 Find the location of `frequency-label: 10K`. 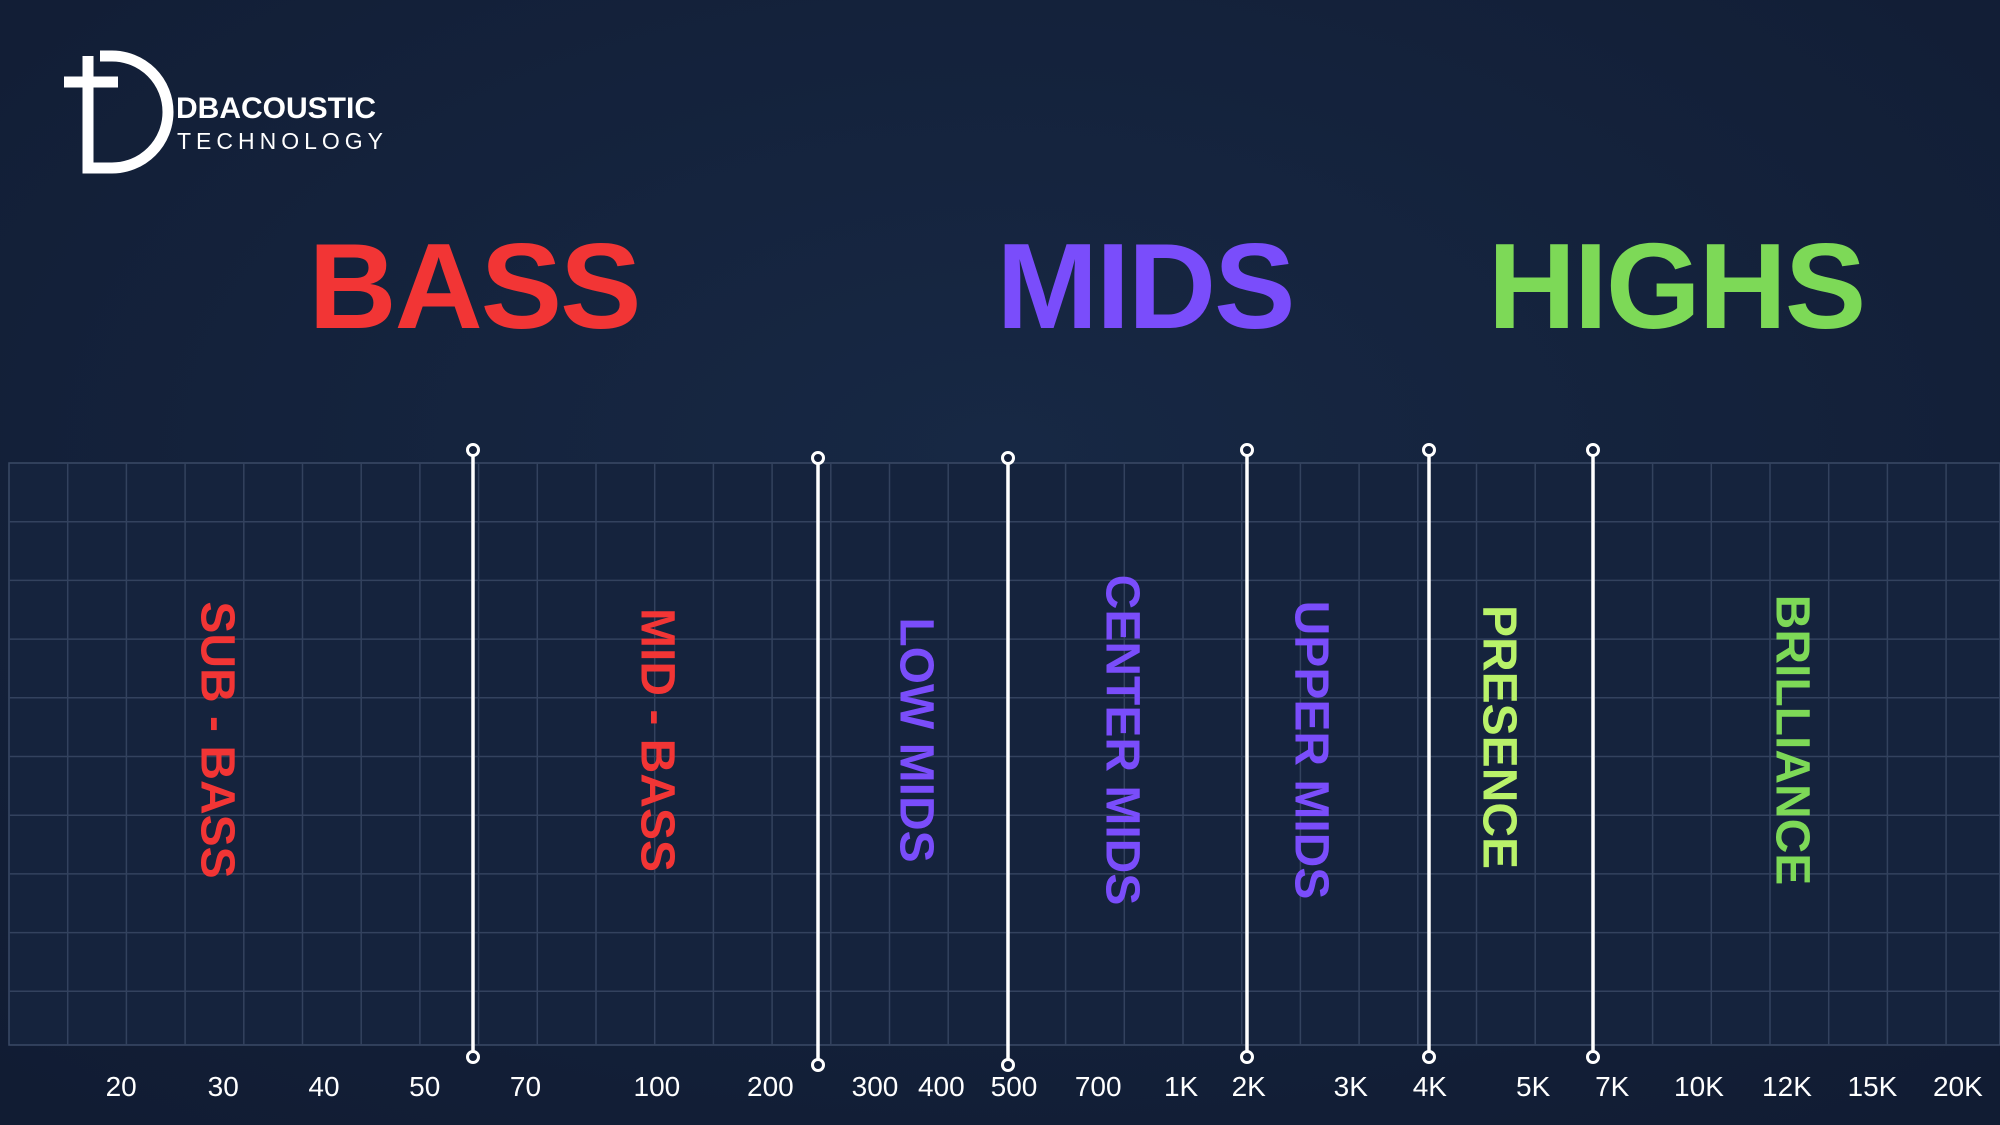

frequency-label: 10K is located at coordinates (1699, 1086).